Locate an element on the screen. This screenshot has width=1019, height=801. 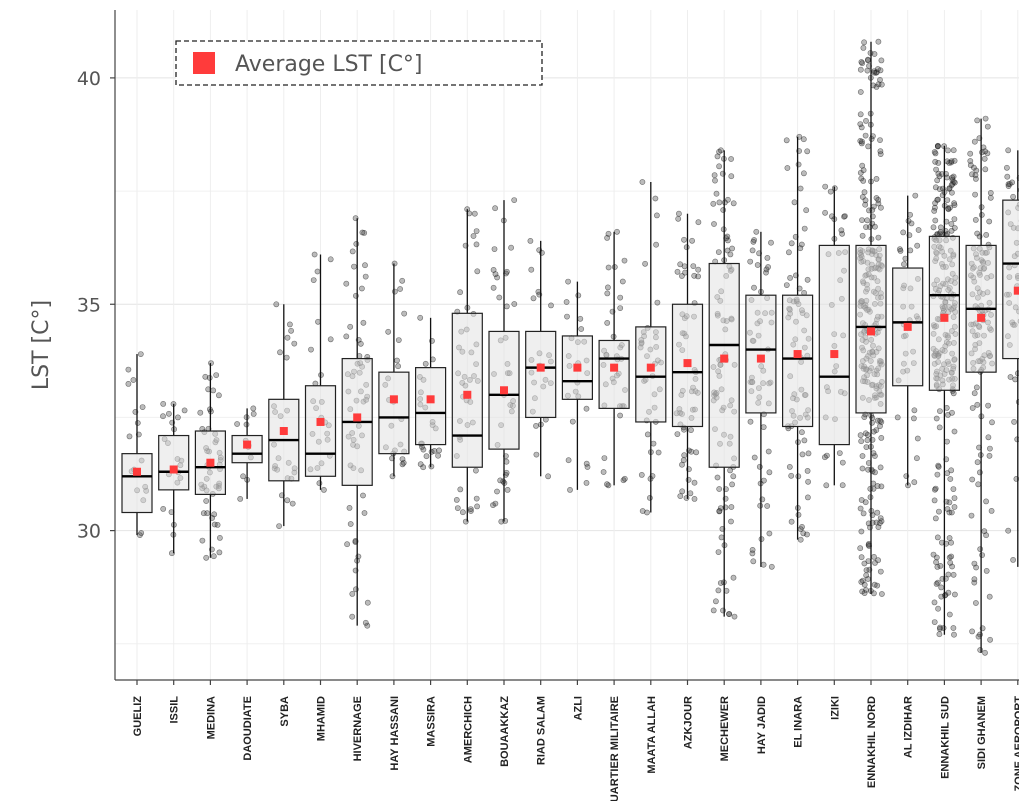
y-tick-label: 40 is located at coordinates (89, 79).